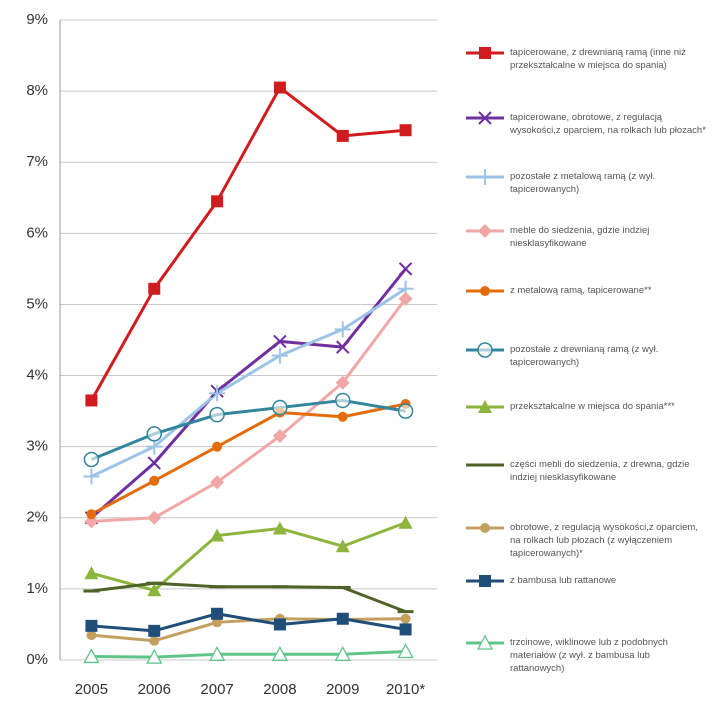 Image resolution: width=714 pixels, height=702 pixels. Describe the element at coordinates (563, 580) in the screenshot. I see `legend-label: z bambusa lub rattanowe` at that location.